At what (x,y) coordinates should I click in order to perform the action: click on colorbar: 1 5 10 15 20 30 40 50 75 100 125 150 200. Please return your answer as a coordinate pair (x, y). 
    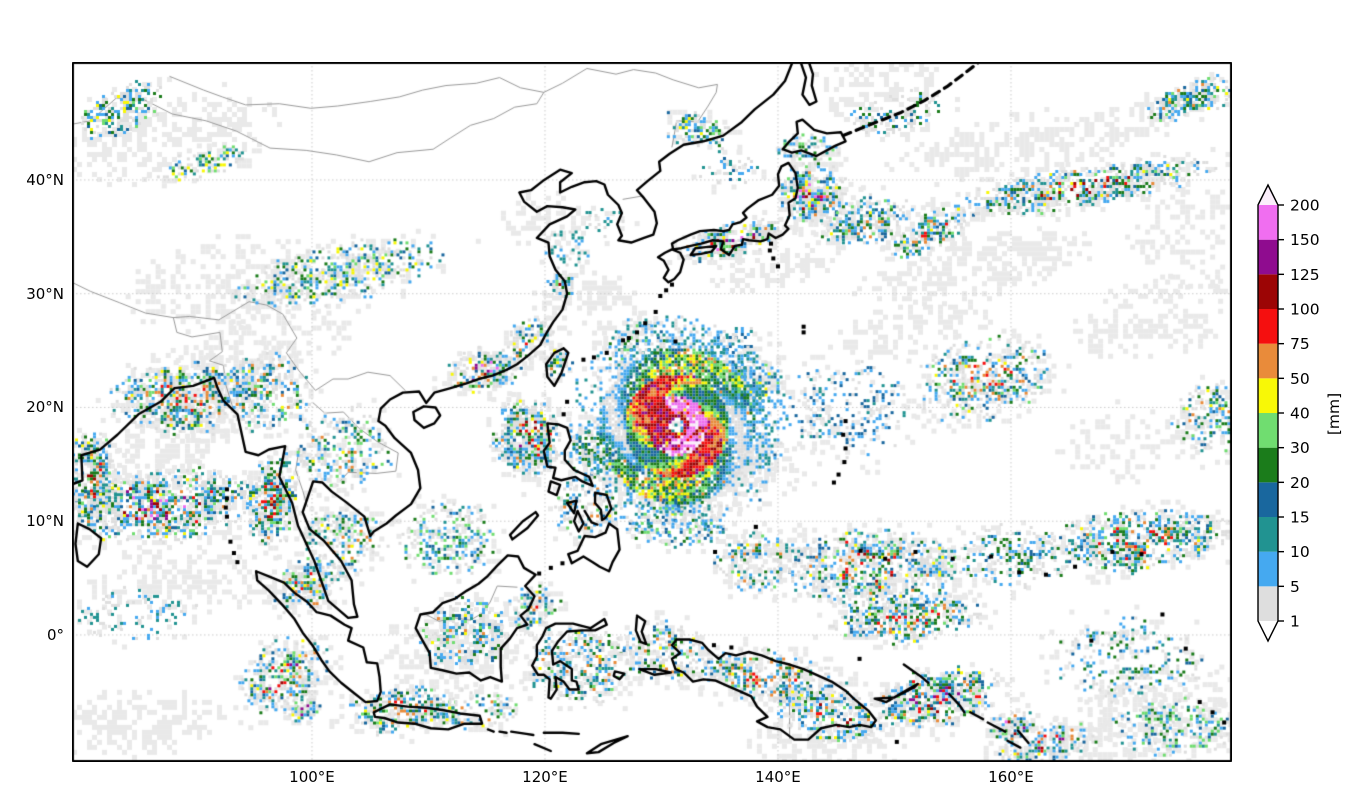
    Looking at the image, I should click on (1305, 418).